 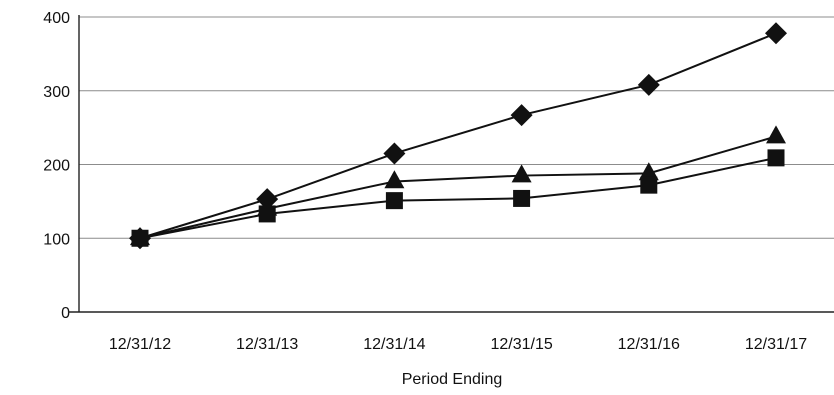 What do you see at coordinates (65, 313) in the screenshot?
I see `y-tick-label-0: 0` at bounding box center [65, 313].